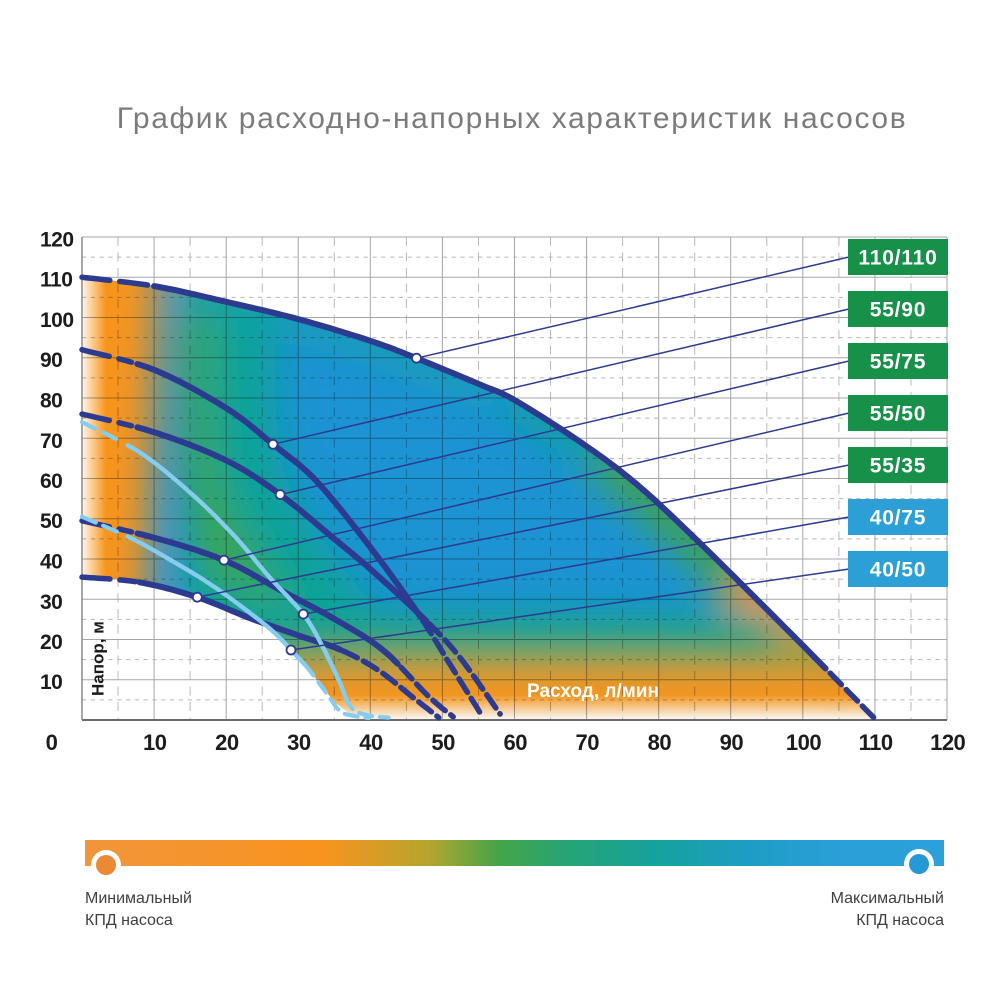  I want to click on svg-text: 55/75, so click(898, 362).